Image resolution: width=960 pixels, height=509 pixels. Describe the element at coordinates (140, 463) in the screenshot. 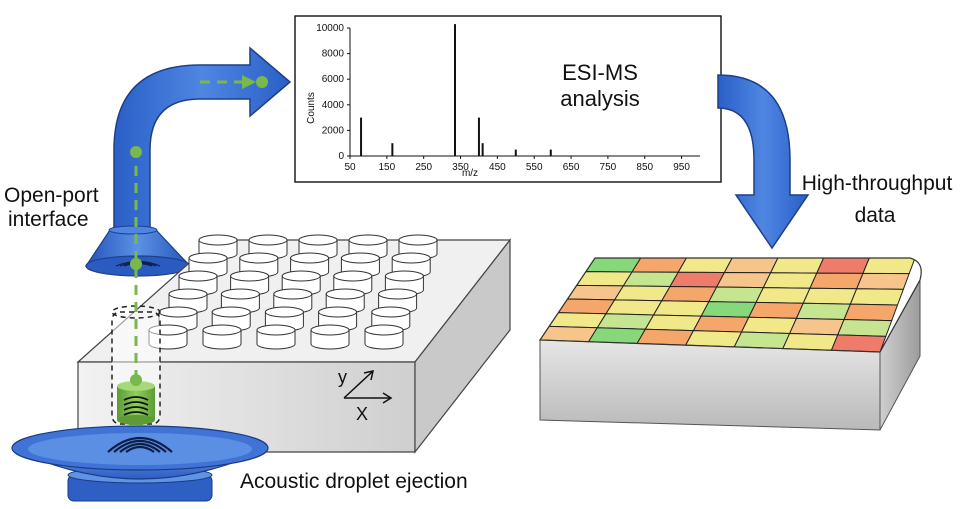

I see `acoustic-transducer` at that location.